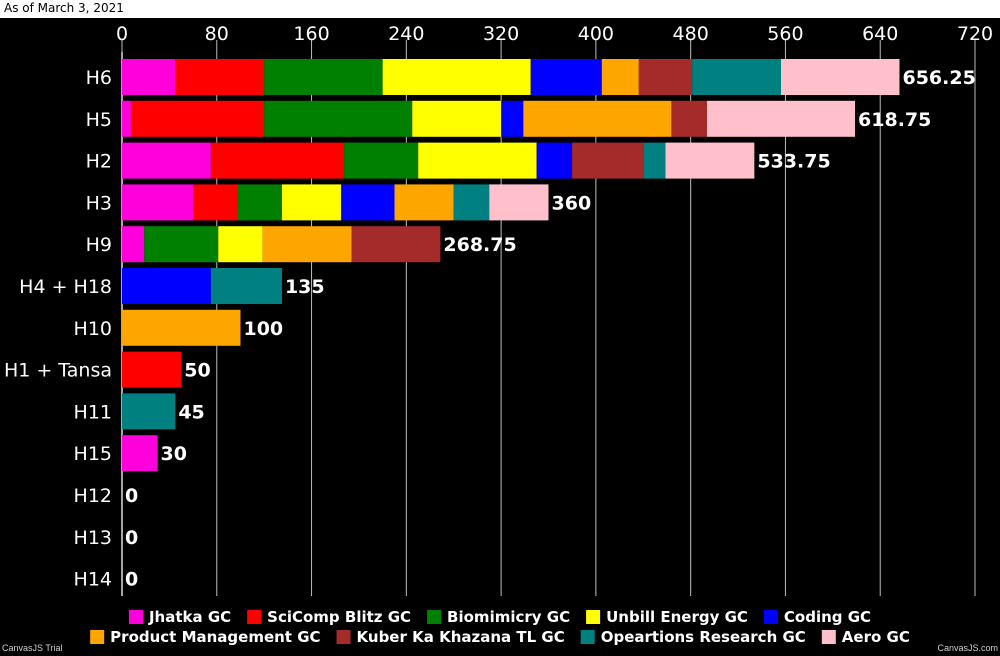 This screenshot has width=1000, height=656. Describe the element at coordinates (189, 617) in the screenshot. I see `legend-label: Jhatka GC` at that location.